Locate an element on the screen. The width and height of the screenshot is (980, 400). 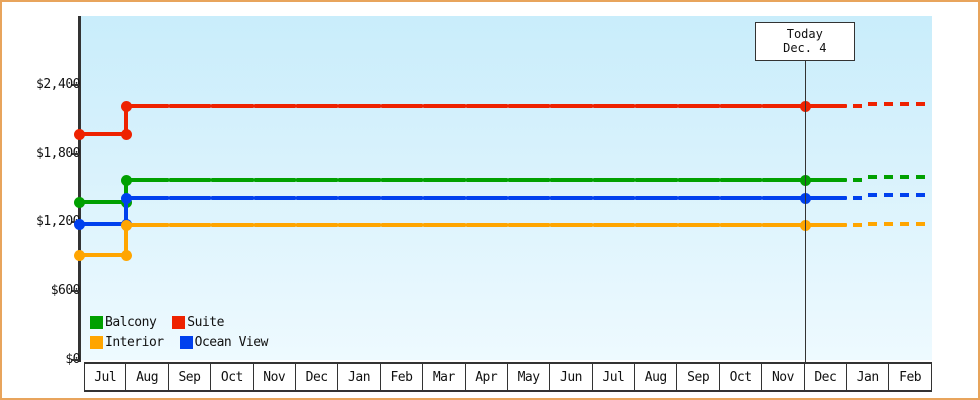
y-axis-tick-group: $1,200 is located at coordinates (41, 221).